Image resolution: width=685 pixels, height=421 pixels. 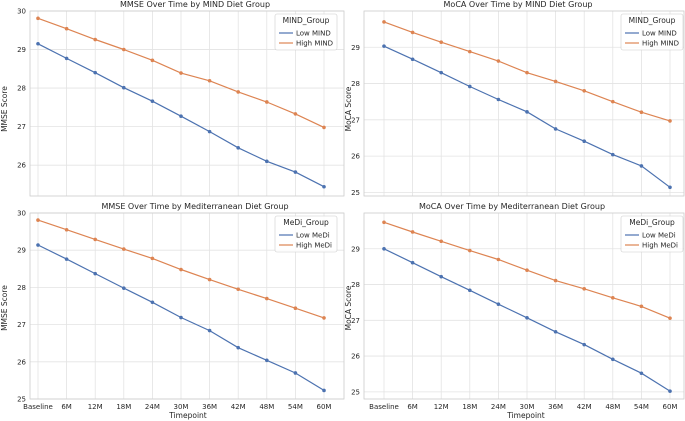 What do you see at coordinates (652, 20) in the screenshot?
I see `legend-title: MIND_Group` at bounding box center [652, 20].